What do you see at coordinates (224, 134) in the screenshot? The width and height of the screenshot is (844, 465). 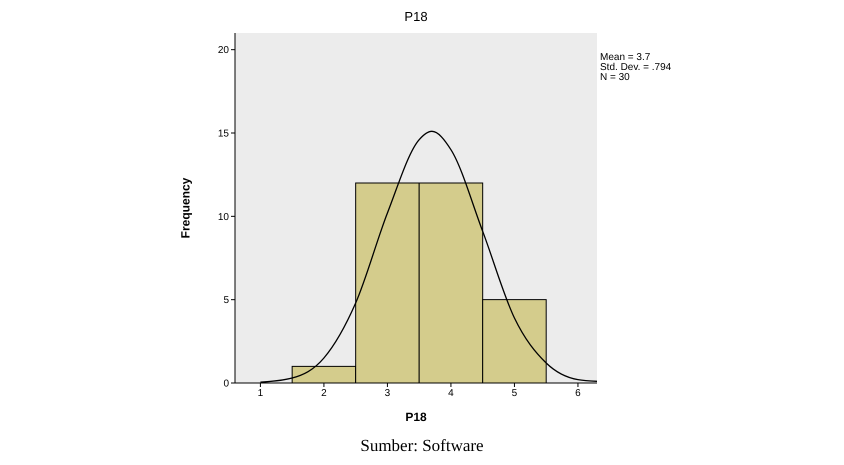 I see `y-tick-label: 15` at bounding box center [224, 134].